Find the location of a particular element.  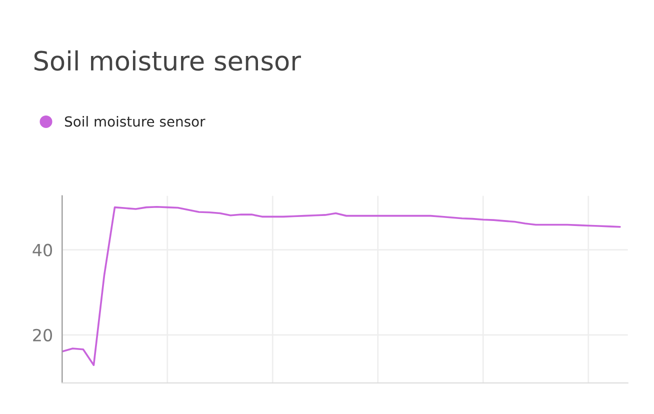

legend-label: Soil moisture sensor is located at coordinates (135, 121).